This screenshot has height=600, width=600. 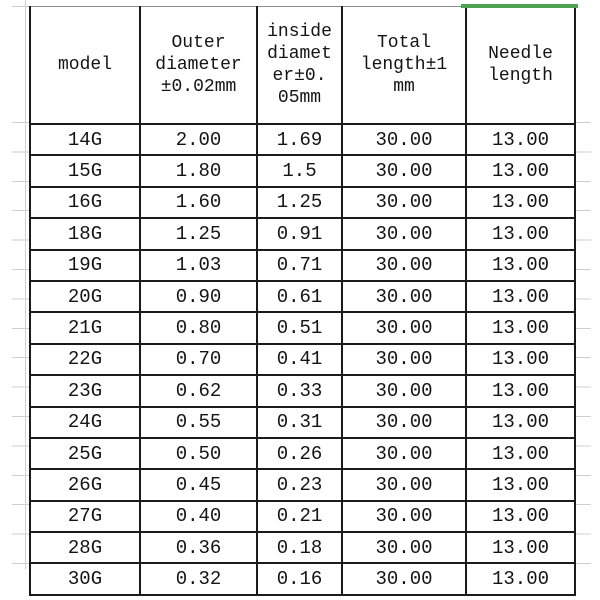 What do you see at coordinates (85, 579) in the screenshot?
I see `cell-model: 30G` at bounding box center [85, 579].